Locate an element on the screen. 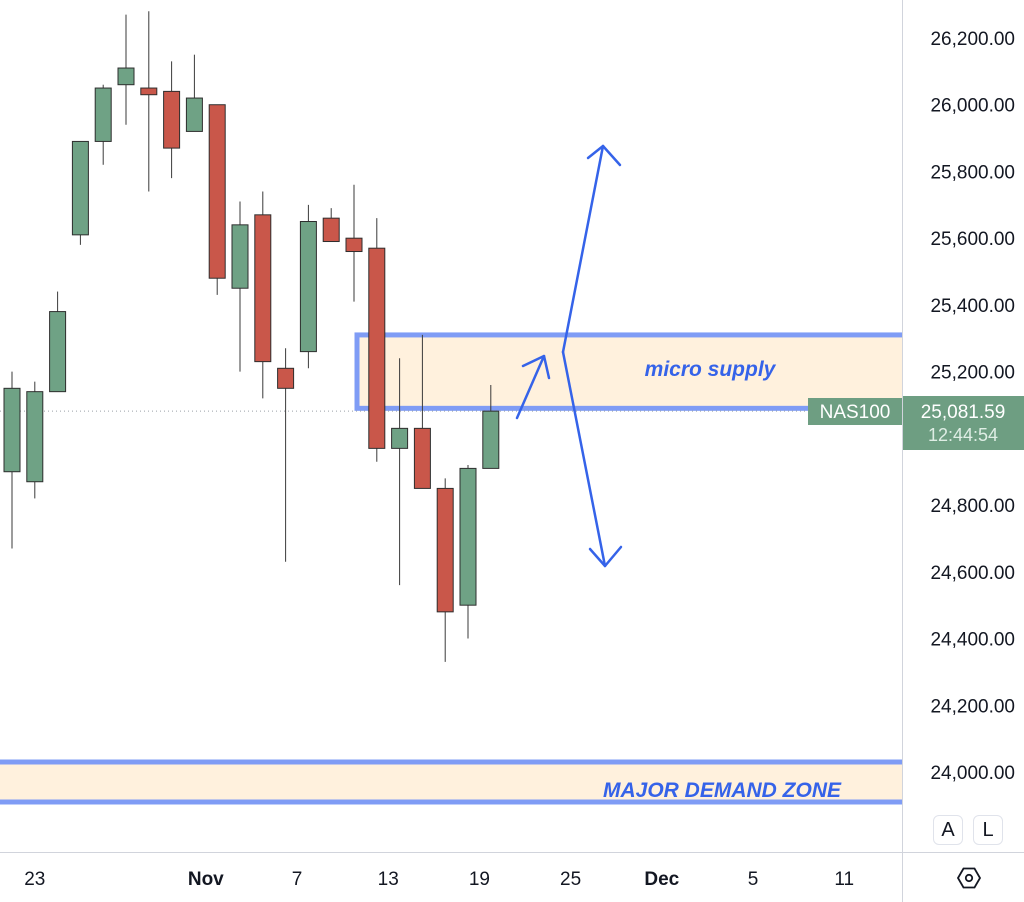 The image size is (1024, 902). log-scale-button: L is located at coordinates (988, 830).